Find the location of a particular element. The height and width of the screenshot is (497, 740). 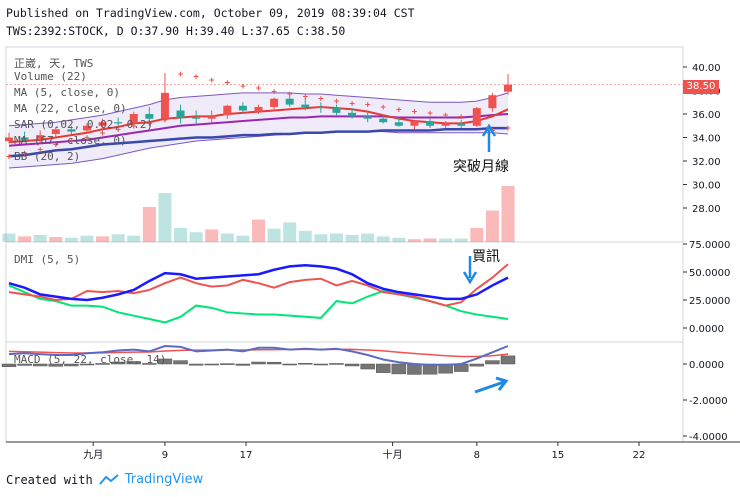

time-tick-label: 9 is located at coordinates (165, 455).